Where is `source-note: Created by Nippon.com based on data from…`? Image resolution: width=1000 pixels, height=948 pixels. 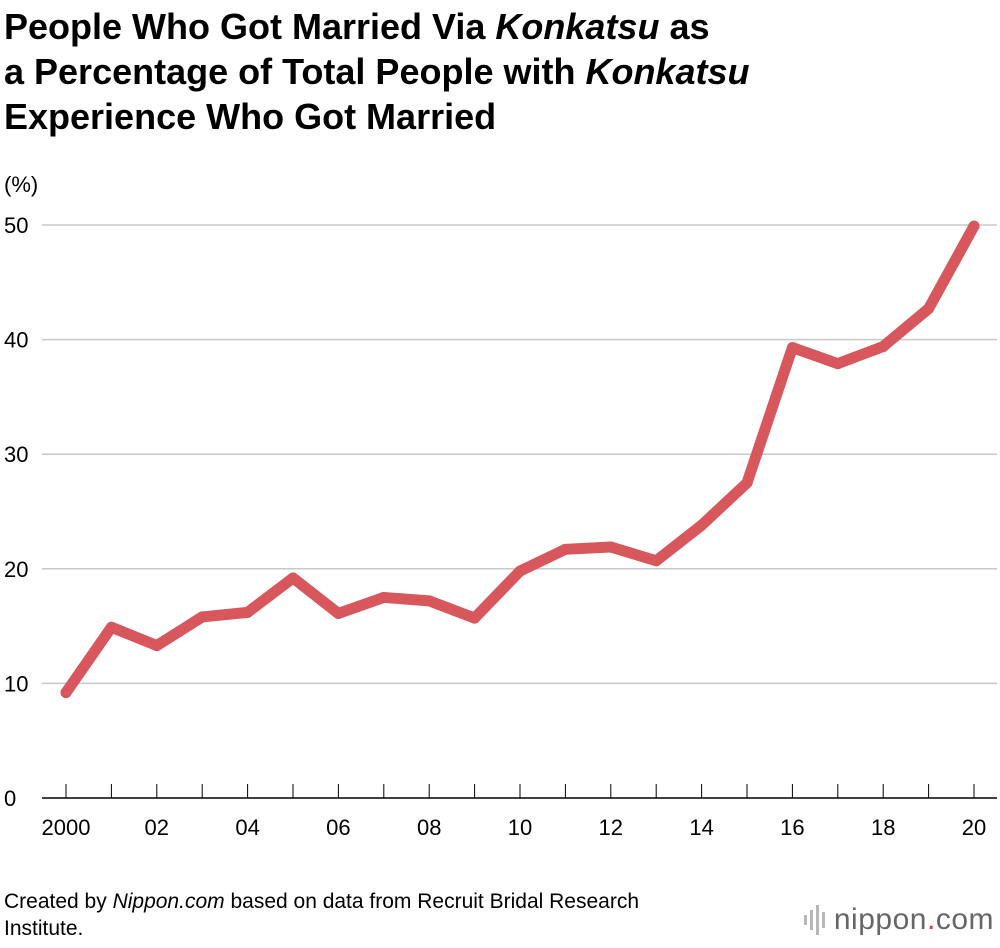 source-note: Created by Nippon.com based on data from… is located at coordinates (354, 915).